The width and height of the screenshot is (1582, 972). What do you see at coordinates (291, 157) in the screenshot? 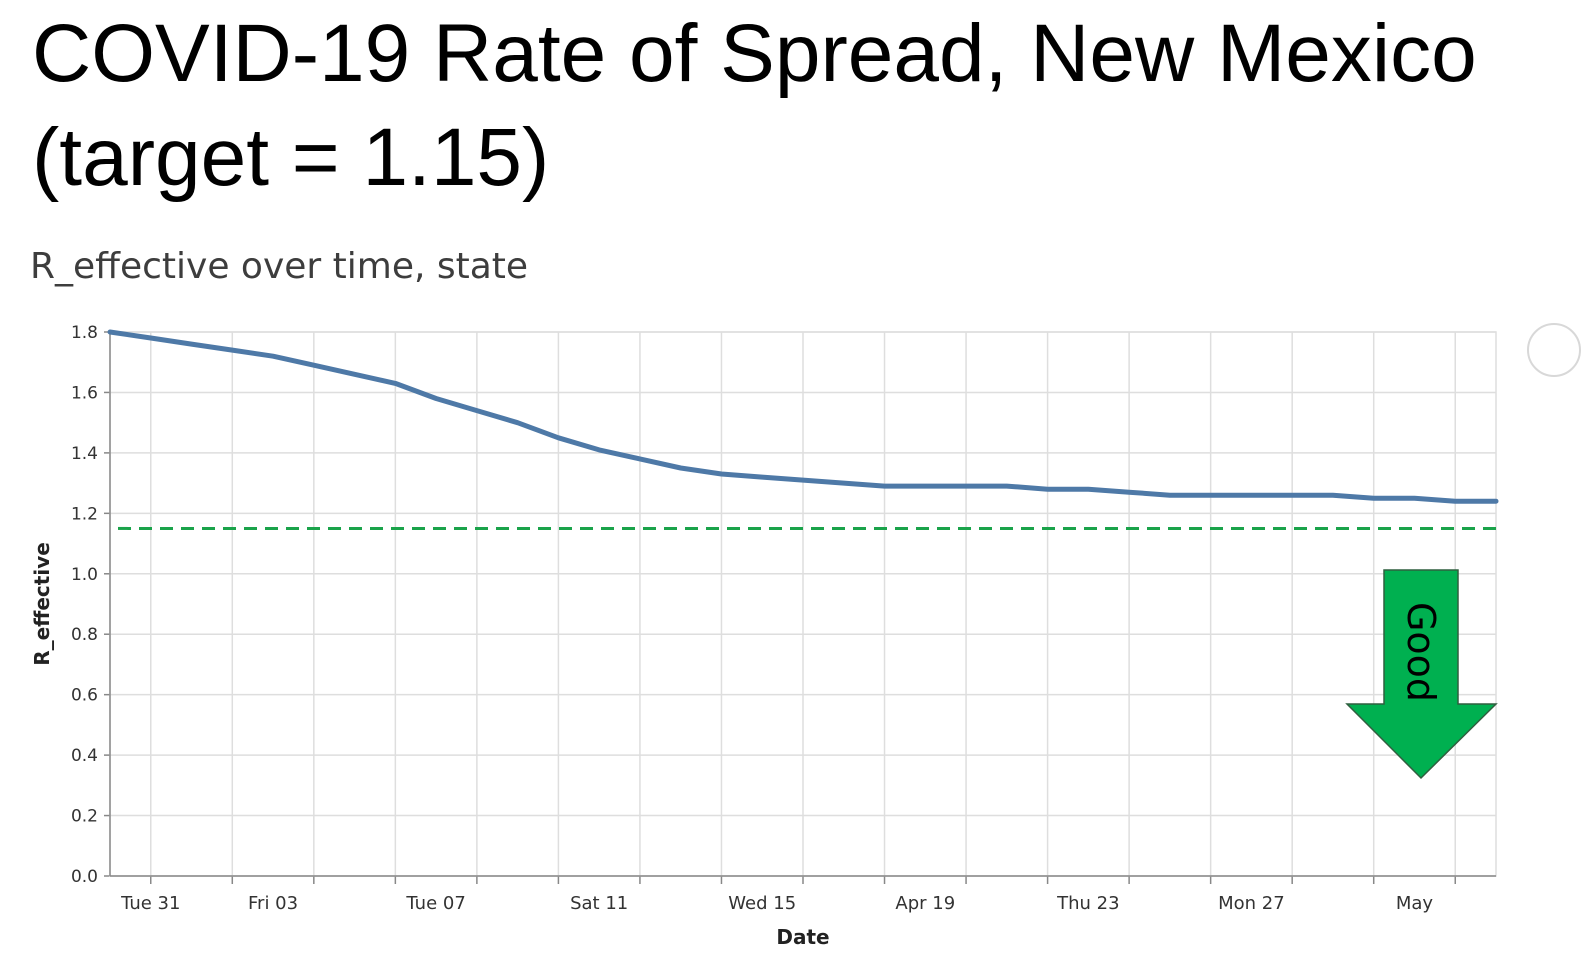
I see `title-line-2: (target = 1.15)` at bounding box center [291, 157].